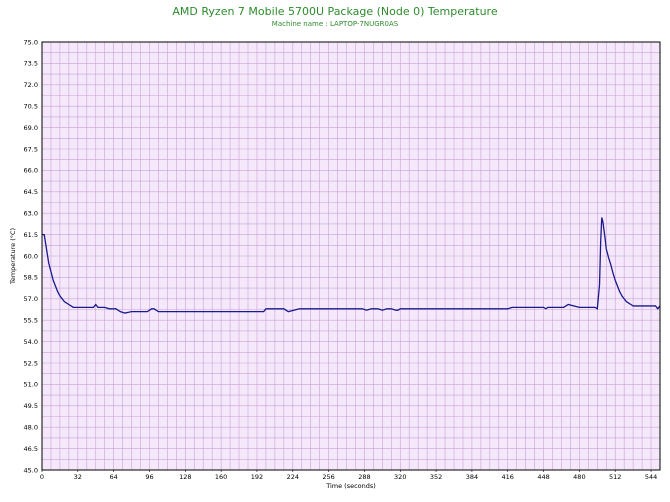 This screenshot has width=670, height=502. Describe the element at coordinates (651, 477) in the screenshot. I see `x-tick-label: 544` at that location.